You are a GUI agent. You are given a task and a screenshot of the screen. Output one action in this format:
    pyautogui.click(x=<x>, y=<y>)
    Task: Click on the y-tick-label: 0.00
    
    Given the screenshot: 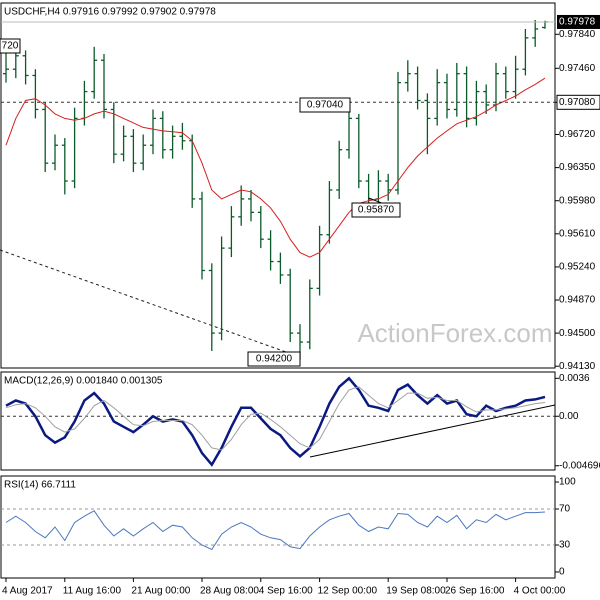 What is the action you would take?
    pyautogui.click(x=569, y=416)
    